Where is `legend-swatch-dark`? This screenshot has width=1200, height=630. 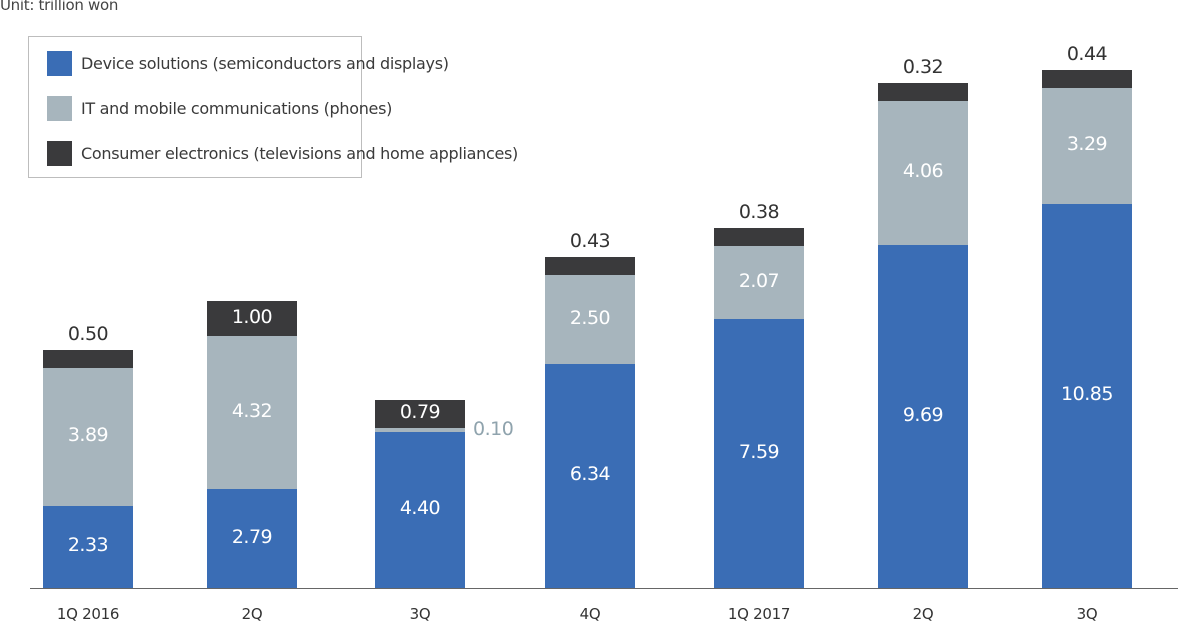
legend-swatch-dark is located at coordinates (59, 153).